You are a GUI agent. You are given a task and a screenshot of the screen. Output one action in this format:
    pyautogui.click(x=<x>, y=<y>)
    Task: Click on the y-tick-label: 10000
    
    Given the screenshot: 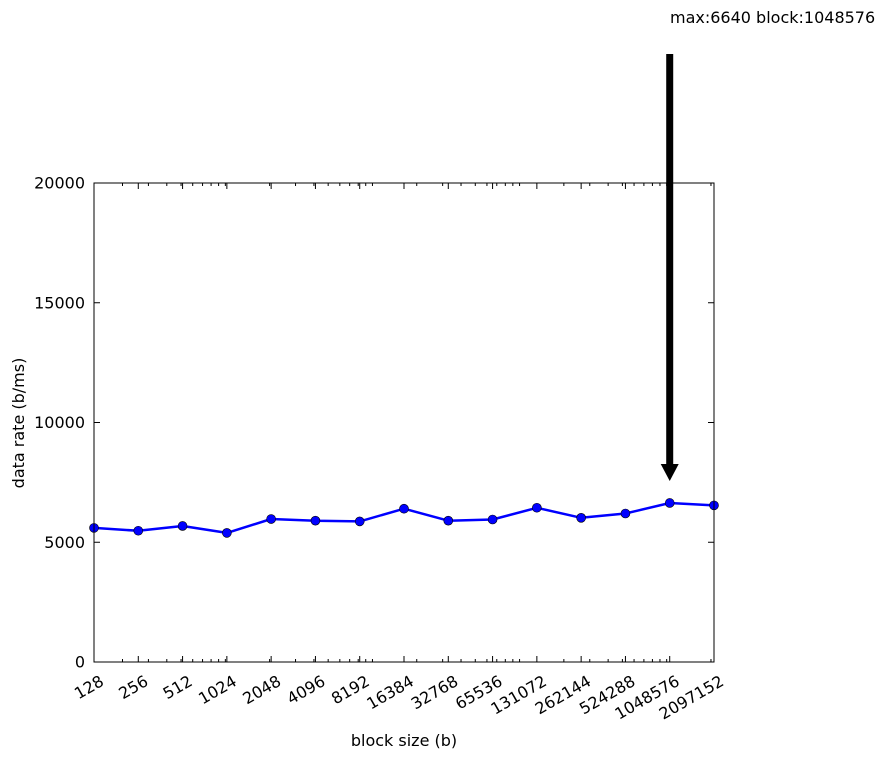 What is the action you would take?
    pyautogui.click(x=59, y=422)
    